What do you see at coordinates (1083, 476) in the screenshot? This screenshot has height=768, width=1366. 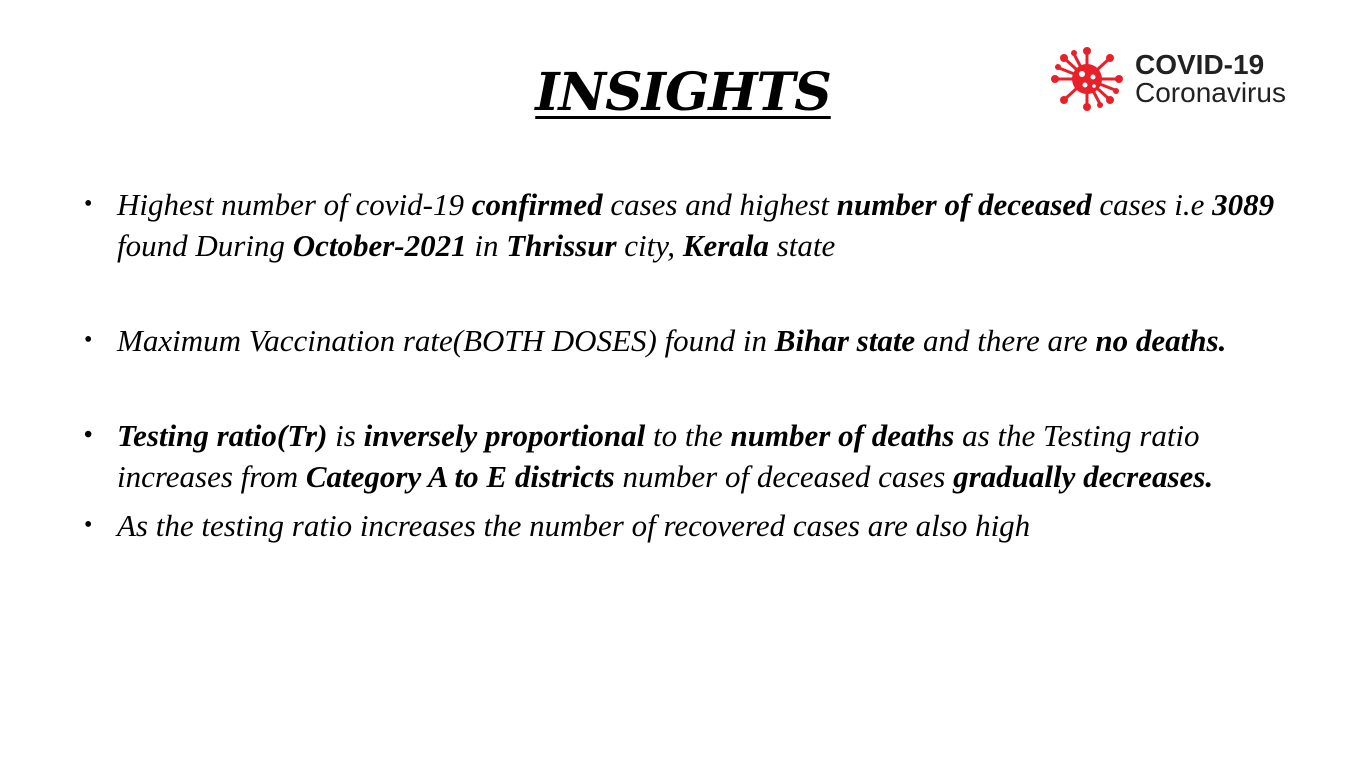 I see `bullet-emphasis: gradually decreases.` at bounding box center [1083, 476].